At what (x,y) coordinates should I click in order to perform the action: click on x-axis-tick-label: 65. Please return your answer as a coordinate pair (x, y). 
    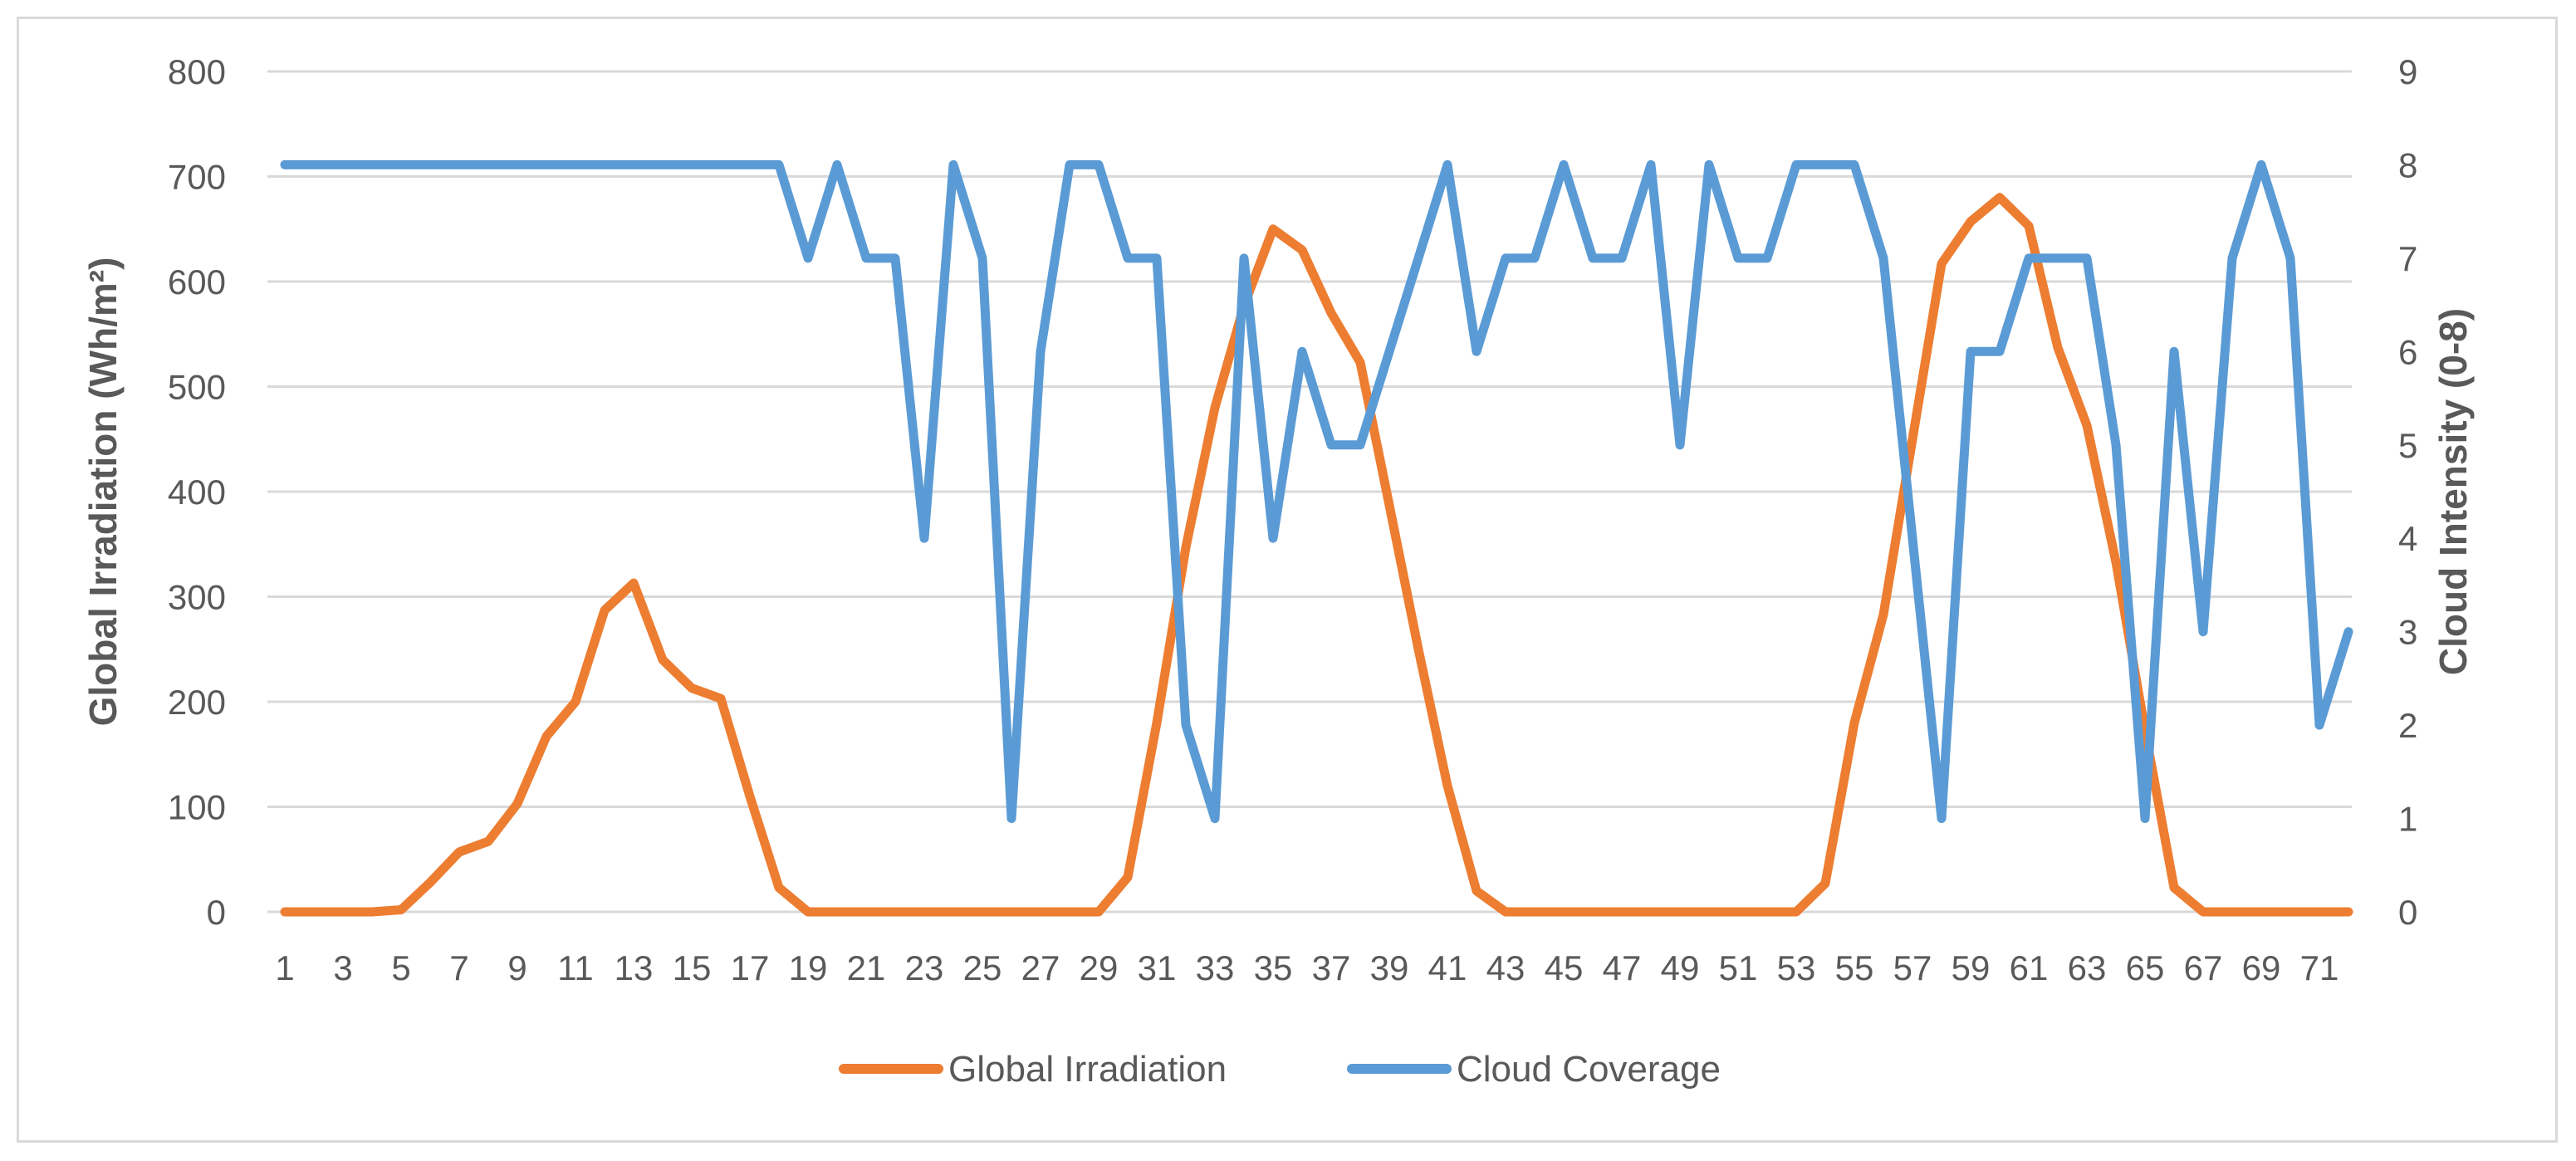
    Looking at the image, I should click on (2146, 967).